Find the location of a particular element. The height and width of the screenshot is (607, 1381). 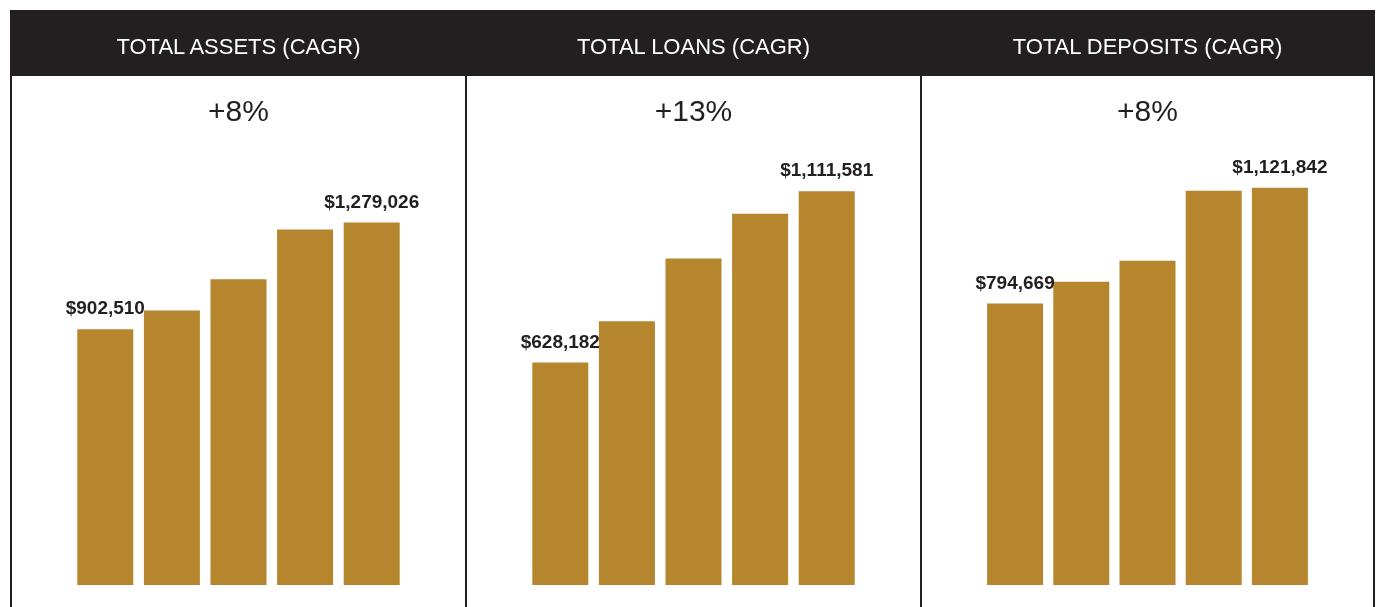

chart-title: TOTAL DEPOSITS (CAGR) is located at coordinates (1147, 46).